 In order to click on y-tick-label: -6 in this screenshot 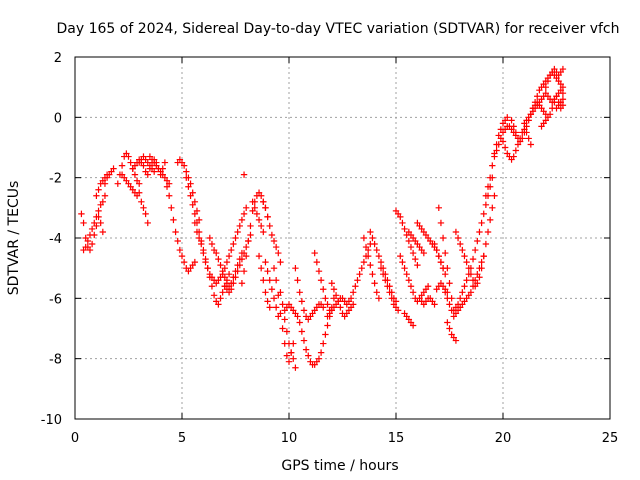, I will do `click(55, 299)`.